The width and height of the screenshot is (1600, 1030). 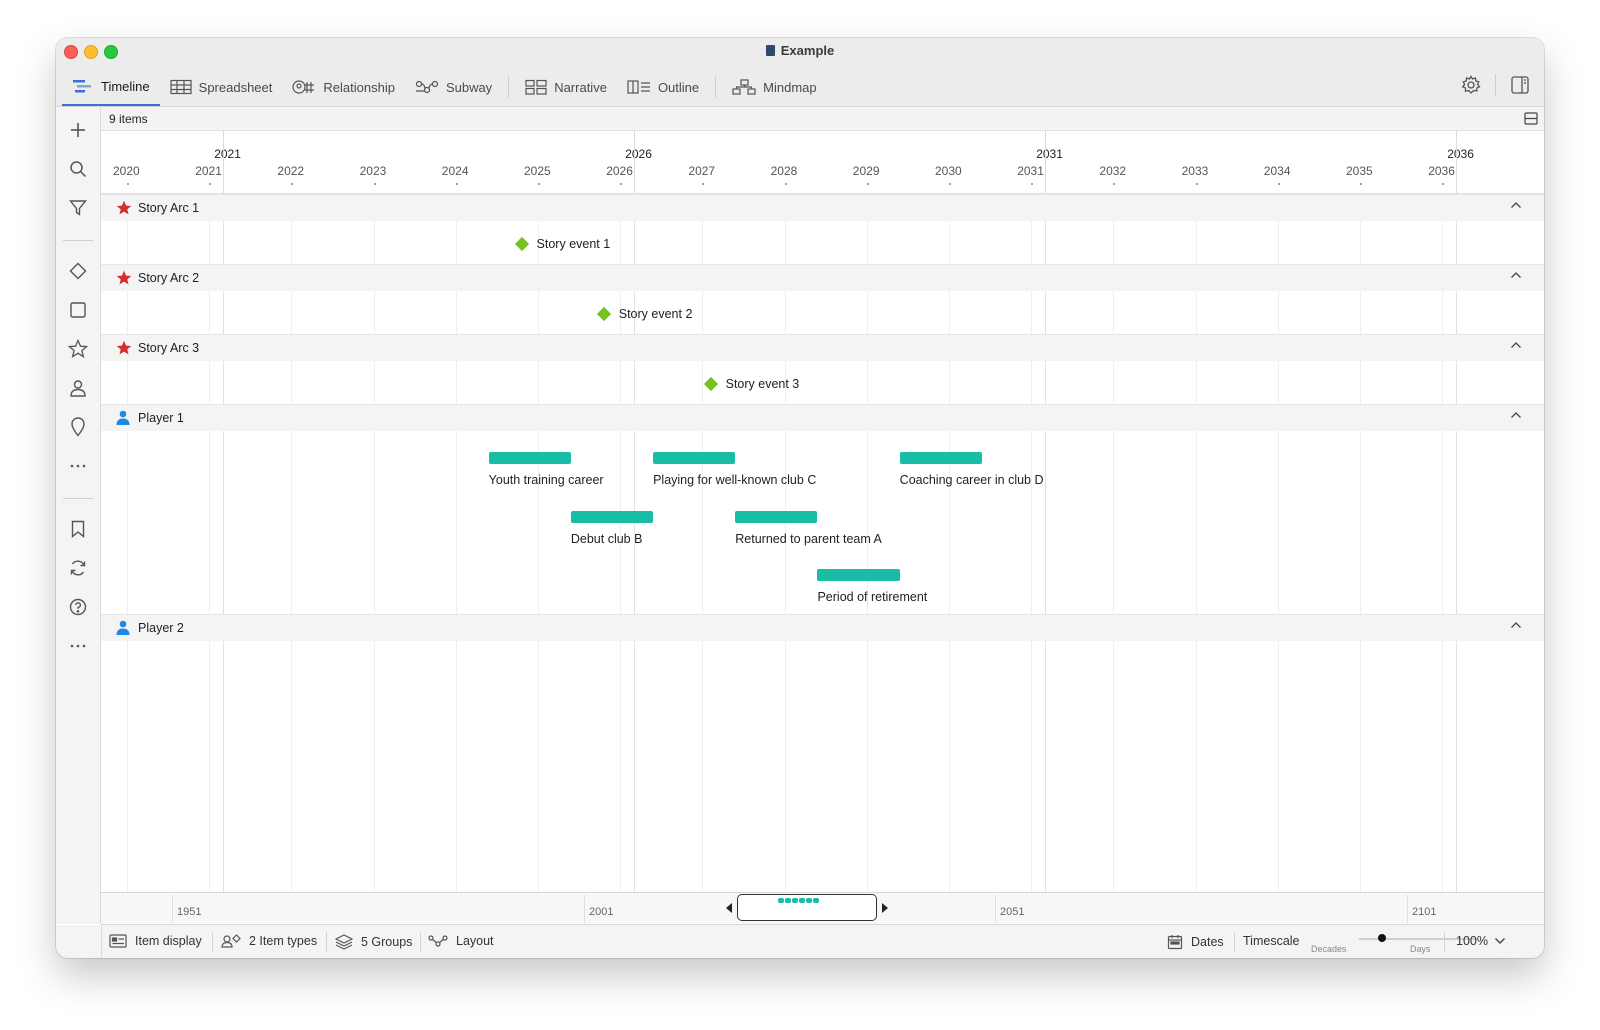 I want to click on overview-right-arrow-icon, so click(x=885, y=908).